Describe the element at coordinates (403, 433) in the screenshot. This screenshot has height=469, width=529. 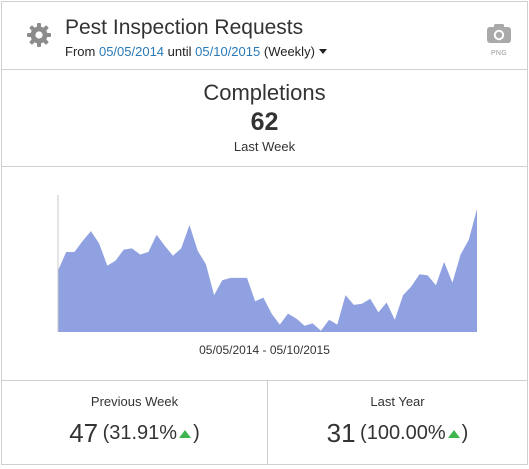
I see `last-year-percent: (100.00%` at that location.